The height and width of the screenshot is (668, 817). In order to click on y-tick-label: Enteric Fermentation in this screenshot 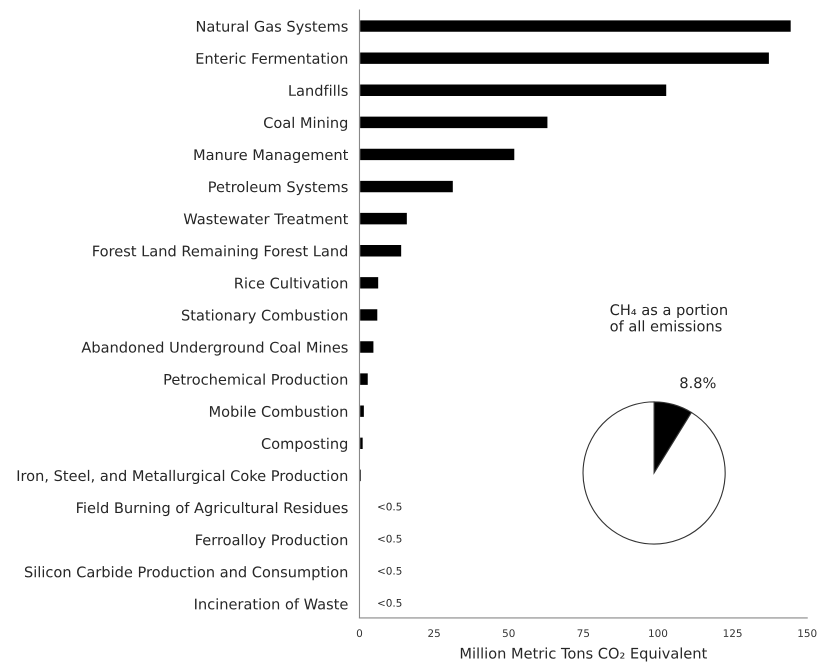, I will do `click(272, 58)`.